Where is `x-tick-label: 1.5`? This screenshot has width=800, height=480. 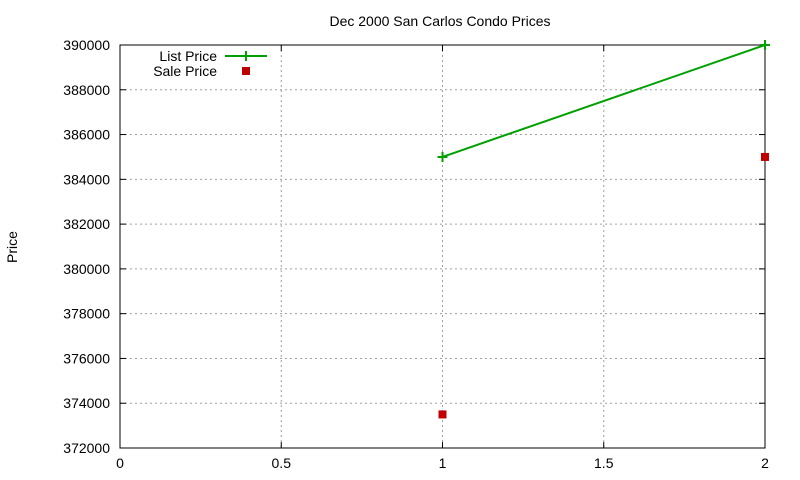 x-tick-label: 1.5 is located at coordinates (604, 463).